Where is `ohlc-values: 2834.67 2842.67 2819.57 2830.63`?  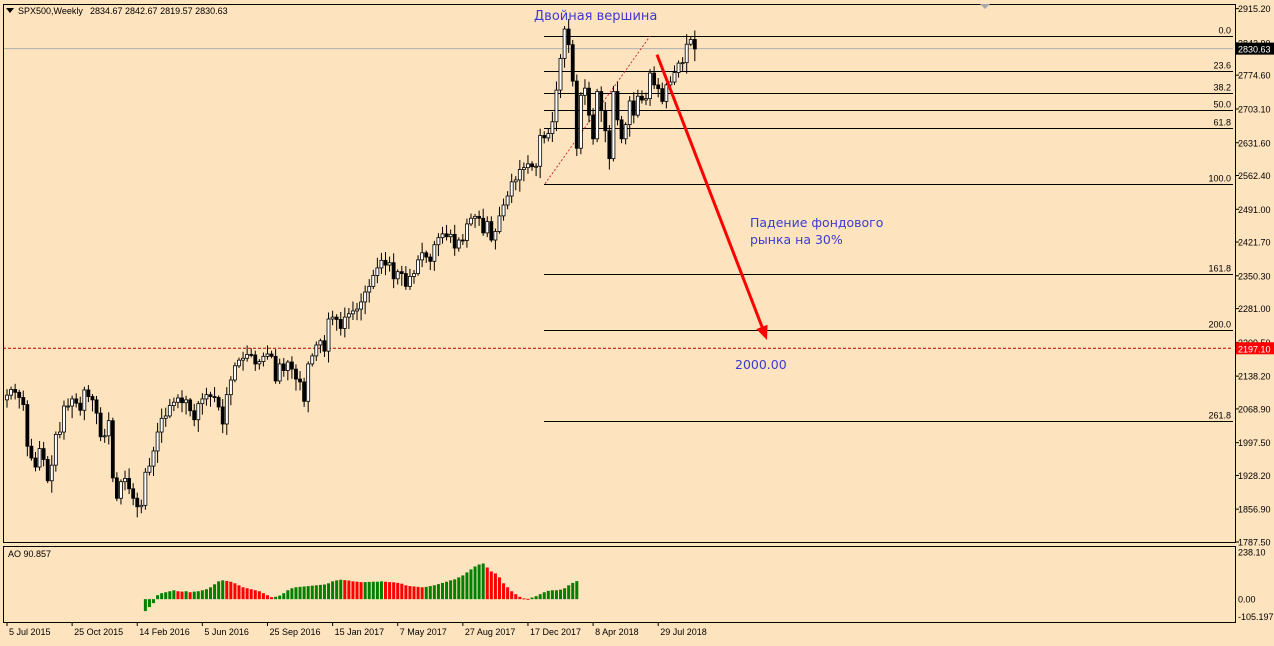
ohlc-values: 2834.67 2842.67 2819.57 2830.63 is located at coordinates (159, 11).